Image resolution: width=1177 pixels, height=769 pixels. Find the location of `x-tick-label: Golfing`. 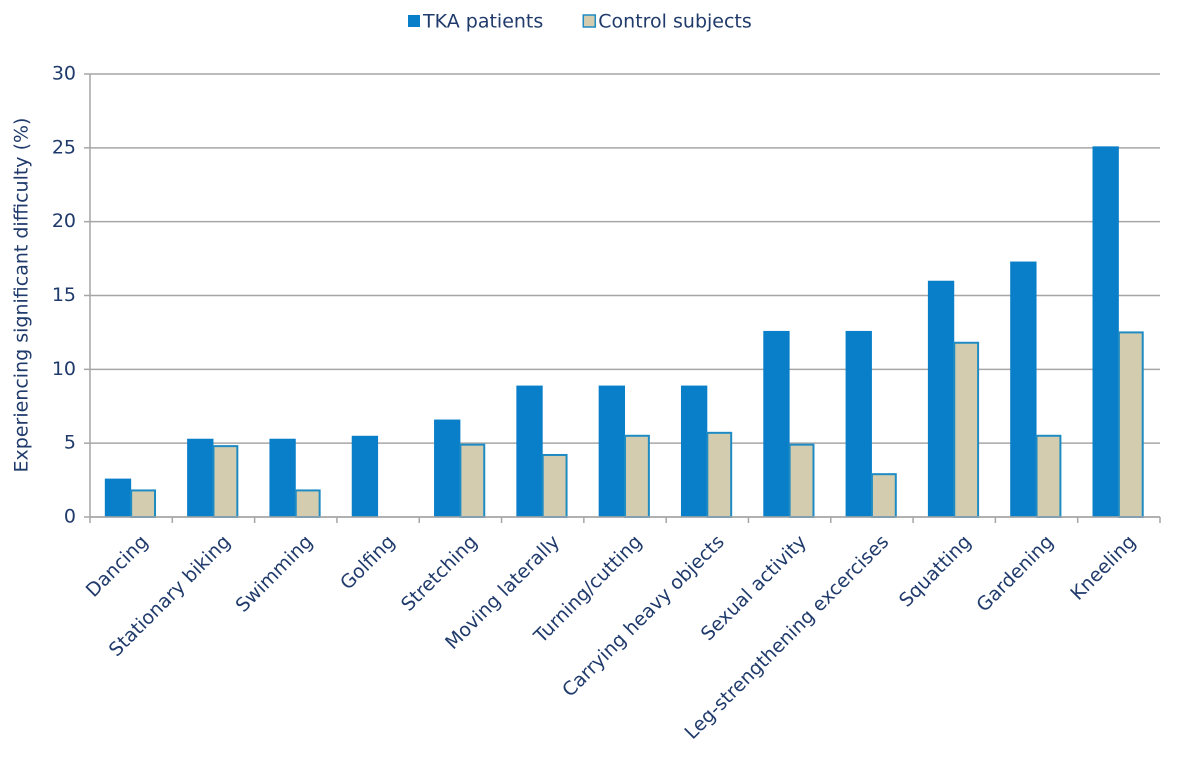

x-tick-label: Golfing is located at coordinates (367, 562).